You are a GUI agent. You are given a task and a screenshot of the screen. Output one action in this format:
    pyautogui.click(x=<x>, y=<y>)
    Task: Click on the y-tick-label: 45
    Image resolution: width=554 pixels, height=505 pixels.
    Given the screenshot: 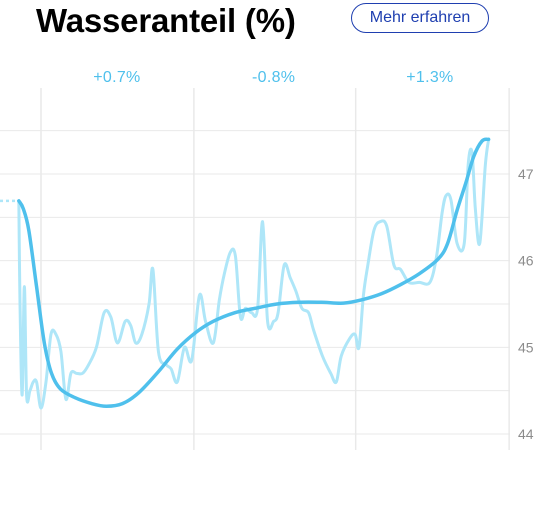 What is the action you would take?
    pyautogui.click(x=526, y=347)
    